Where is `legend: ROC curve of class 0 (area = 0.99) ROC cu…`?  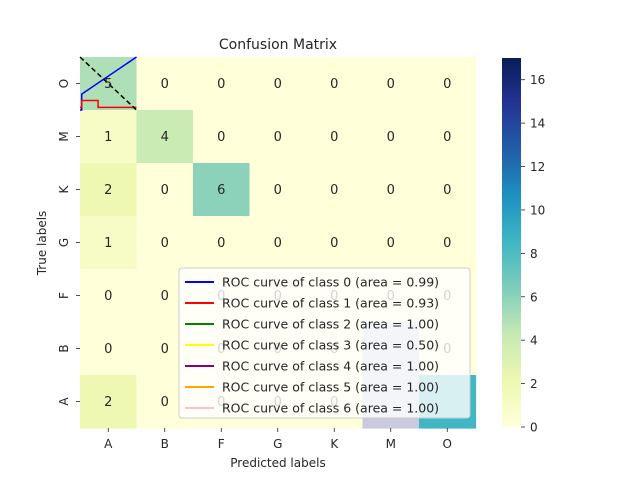 legend: ROC curve of class 0 (area = 0.99) ROC cu… is located at coordinates (324, 343).